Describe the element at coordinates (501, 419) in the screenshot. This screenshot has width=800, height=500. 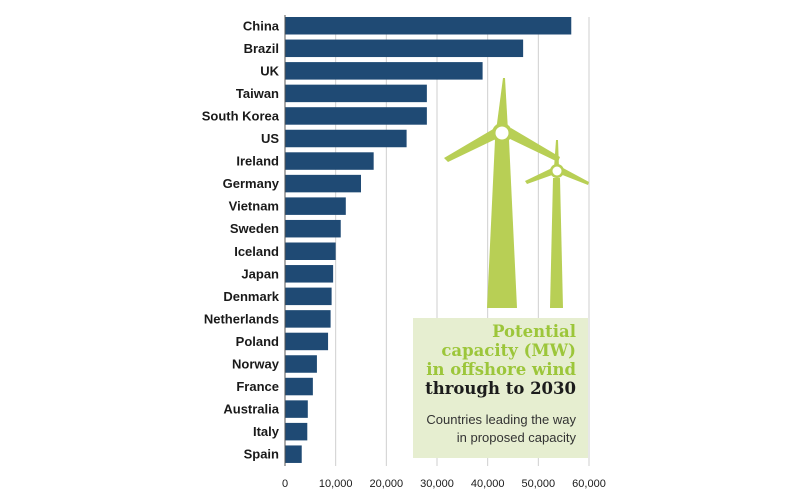
I see `subtitle-line-1: Countries leading the way` at that location.